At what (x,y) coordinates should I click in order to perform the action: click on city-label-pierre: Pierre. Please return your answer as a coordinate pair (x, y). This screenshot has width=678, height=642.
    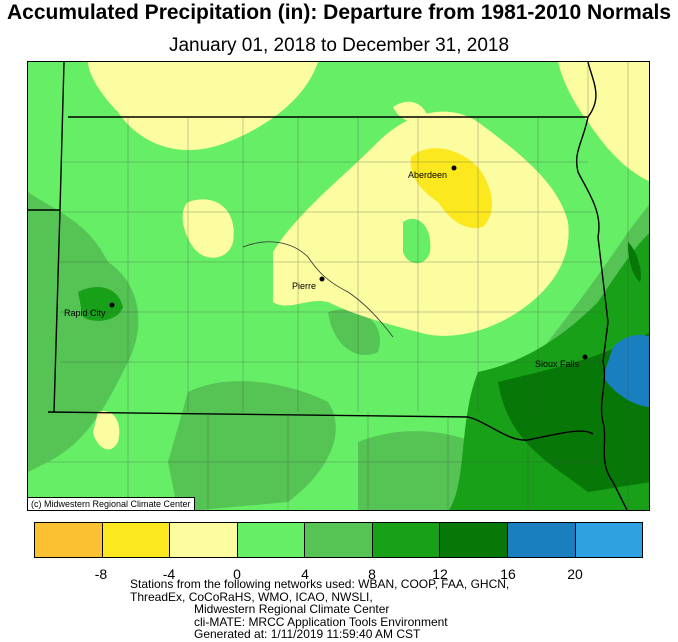
    Looking at the image, I should click on (304, 286).